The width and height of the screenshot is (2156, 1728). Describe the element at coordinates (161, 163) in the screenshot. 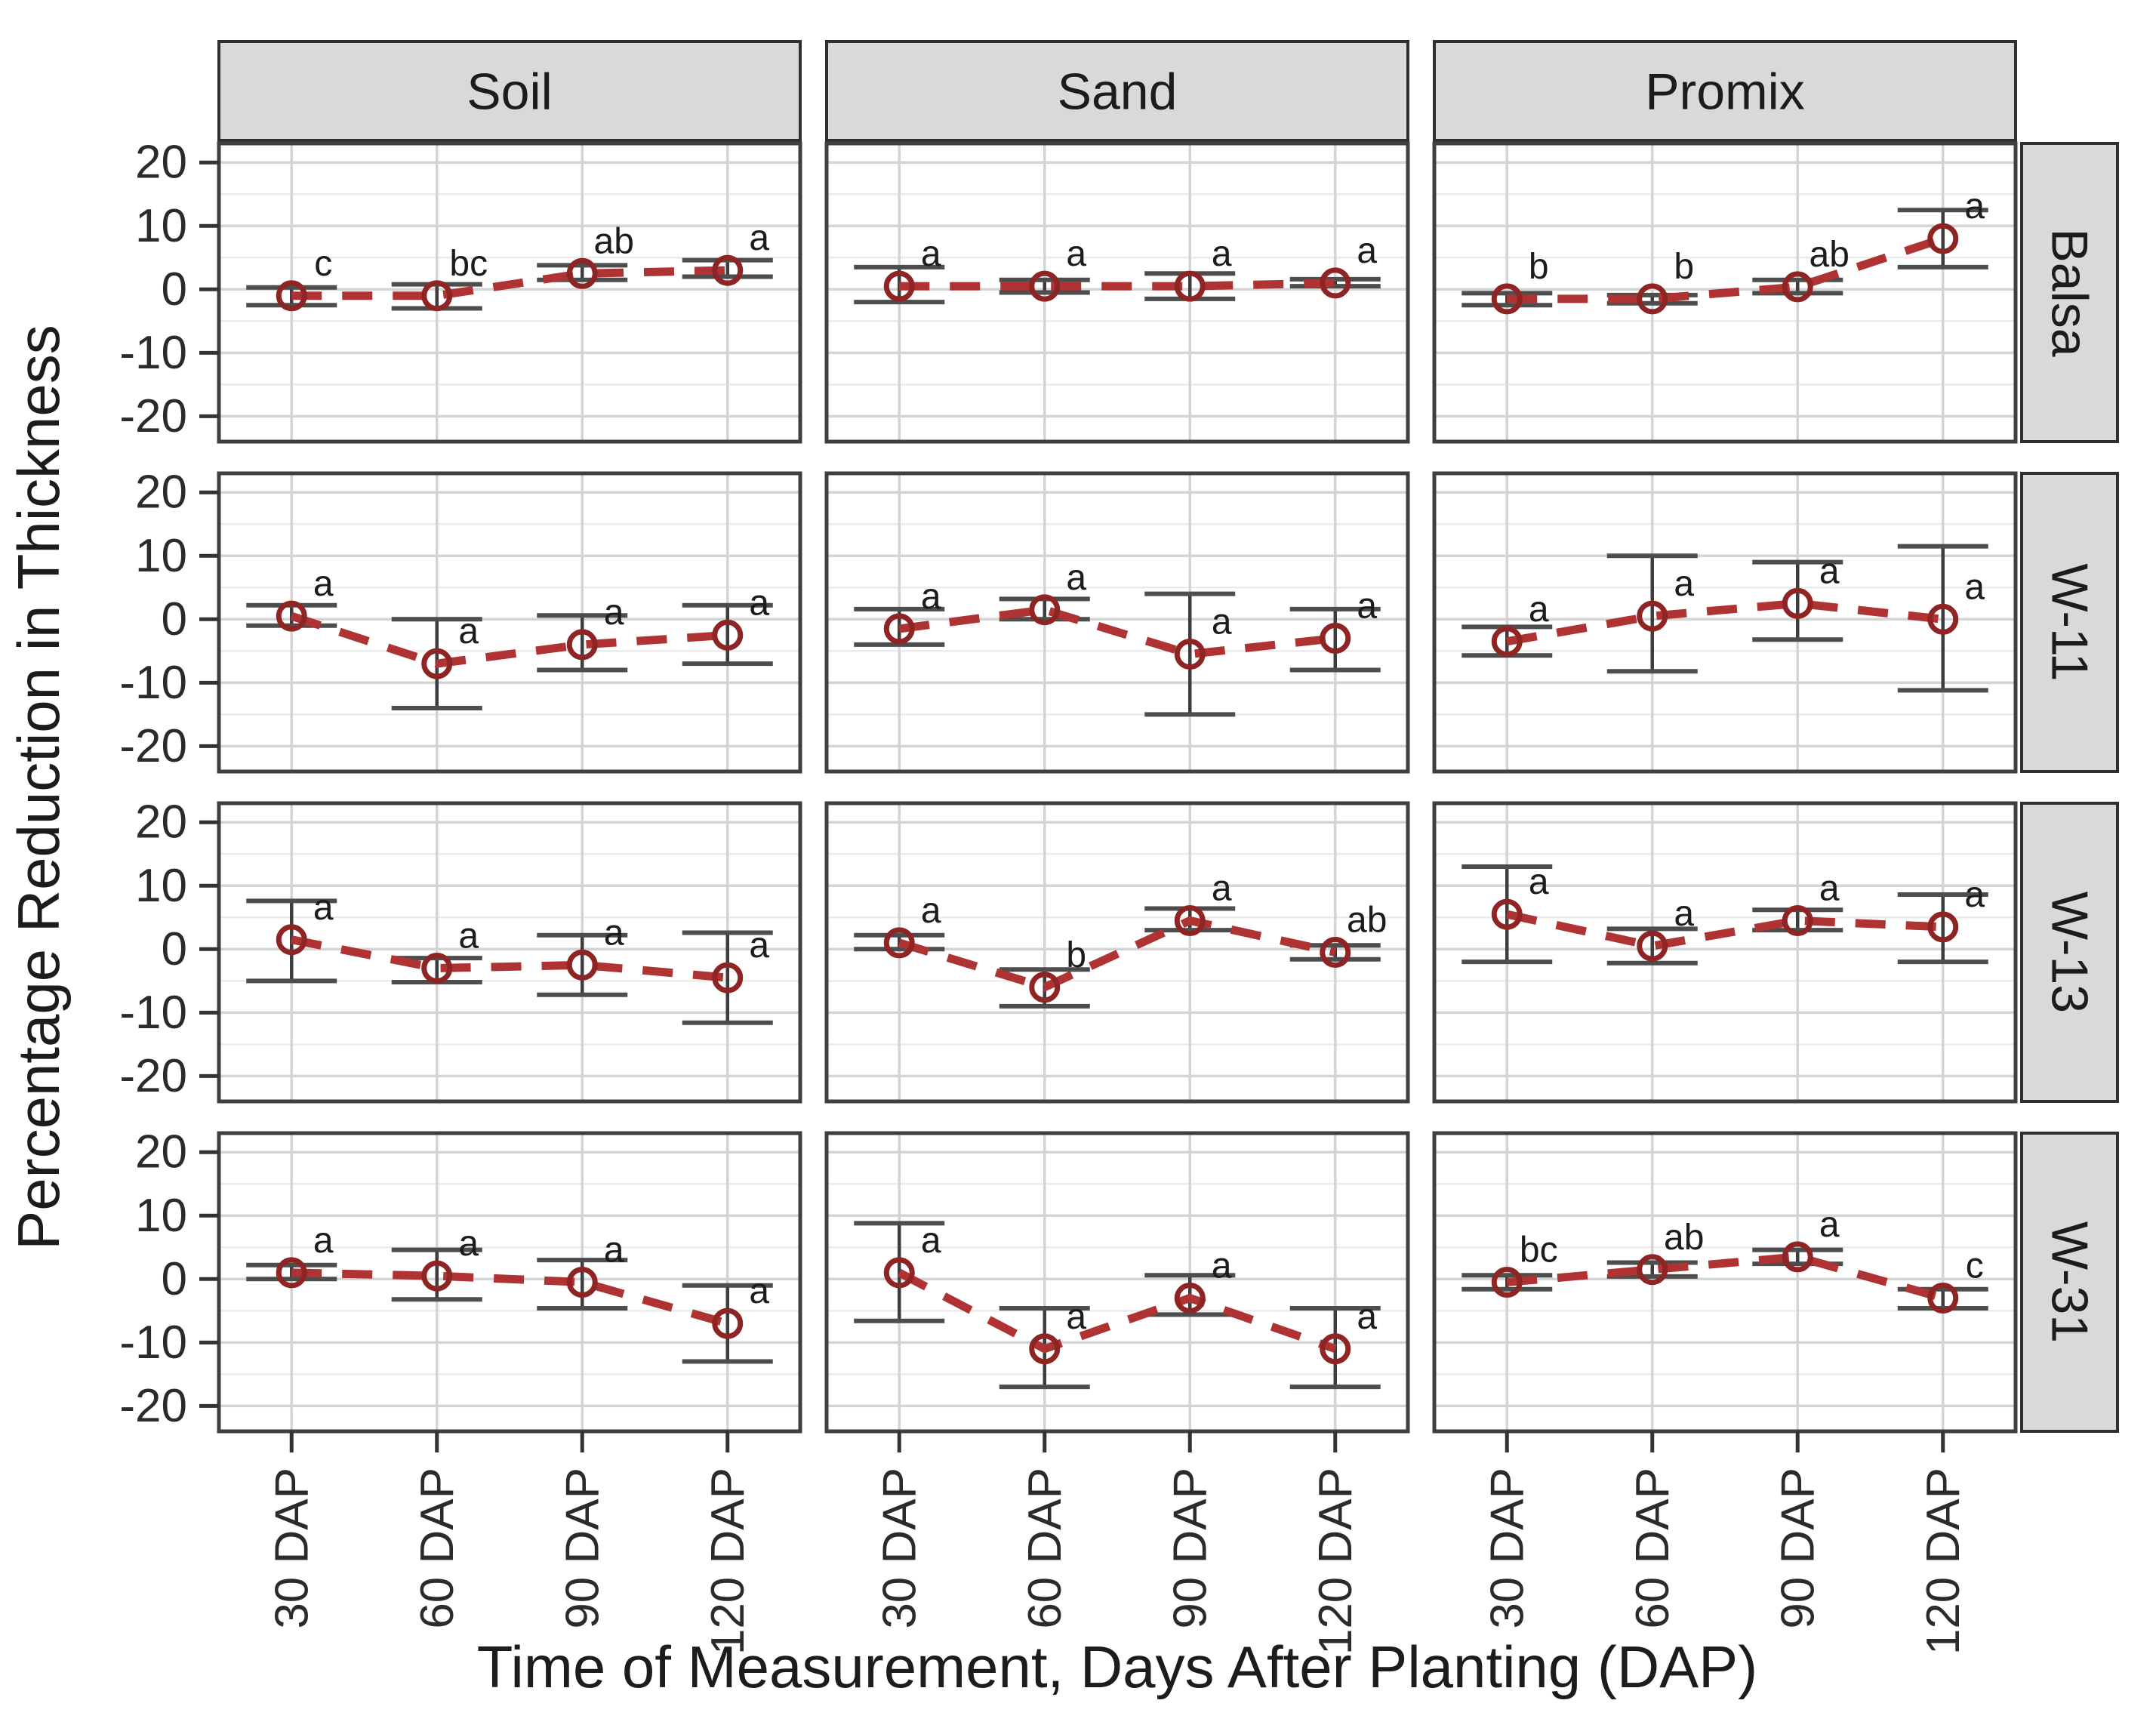

I see `y-tick-label: 20` at that location.